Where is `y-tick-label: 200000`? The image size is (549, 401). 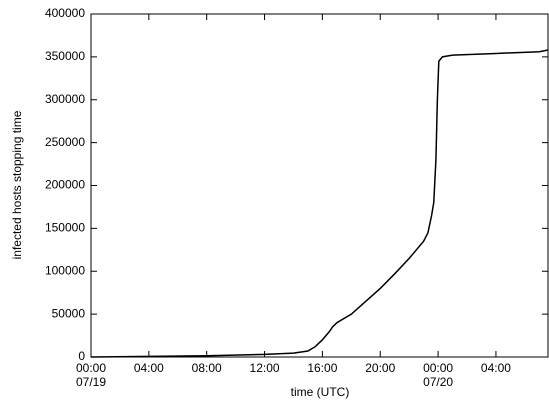 y-tick-label: 200000 is located at coordinates (65, 185).